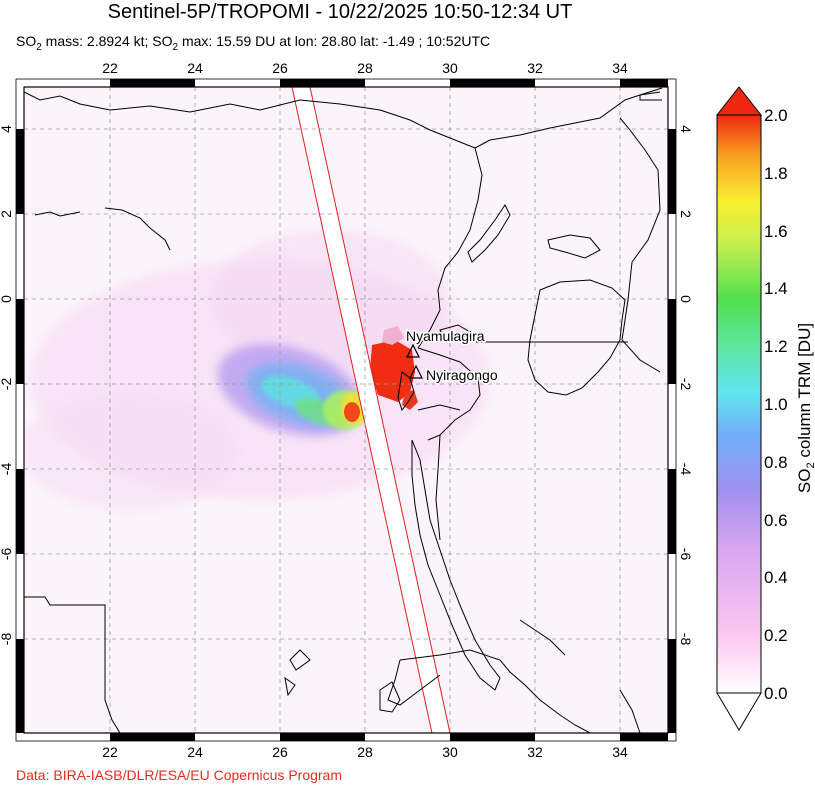  I want to click on lat-ticks-right: 4 2 0 -2 -4 -6 -8, so click(686, 385).